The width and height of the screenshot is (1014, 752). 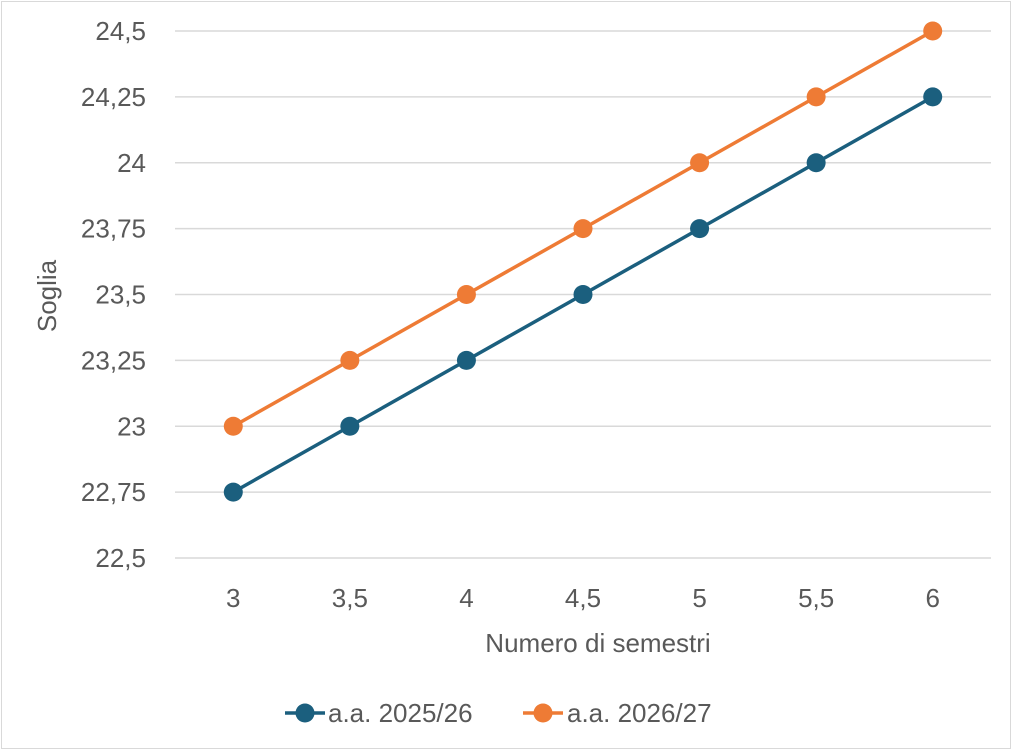 What do you see at coordinates (113, 229) in the screenshot?
I see `y-tick-label: 23,75` at bounding box center [113, 229].